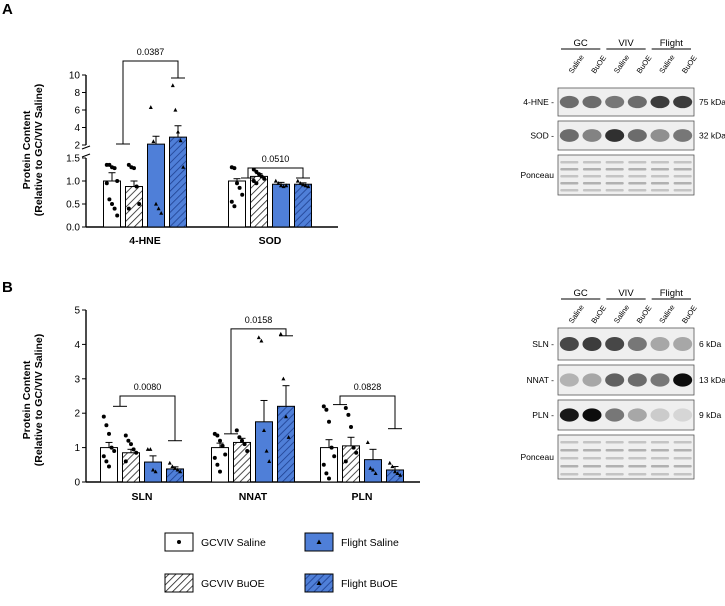 Image resolution: width=725 pixels, height=606 pixels. I want to click on panel-b-sig-pln-bracket, so click(367, 412).